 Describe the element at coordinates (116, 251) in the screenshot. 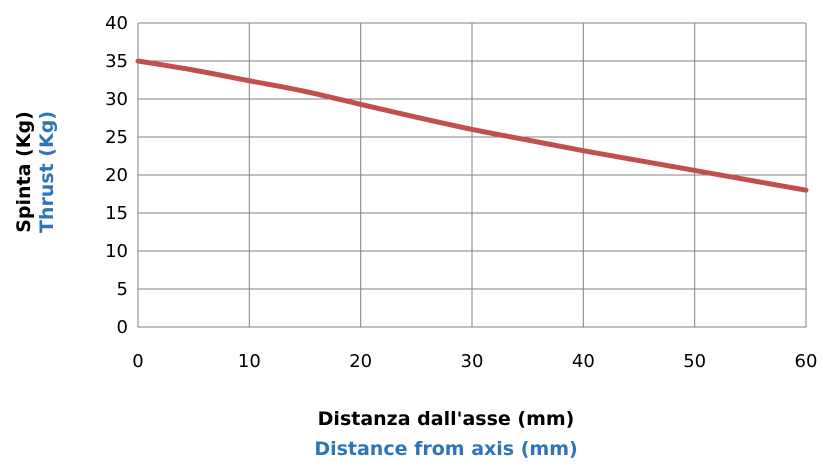

I see `y-tick-label: 10` at that location.